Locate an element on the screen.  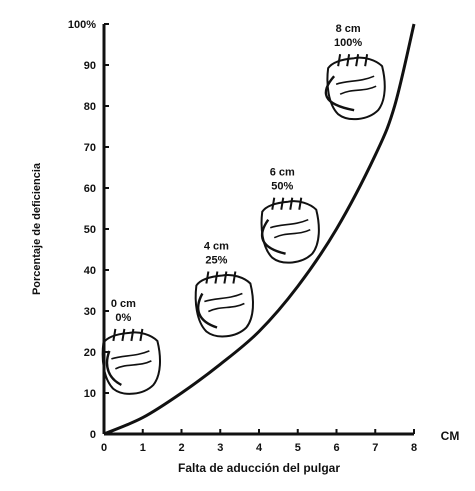
x-tick-label: 6 is located at coordinates (336, 448).